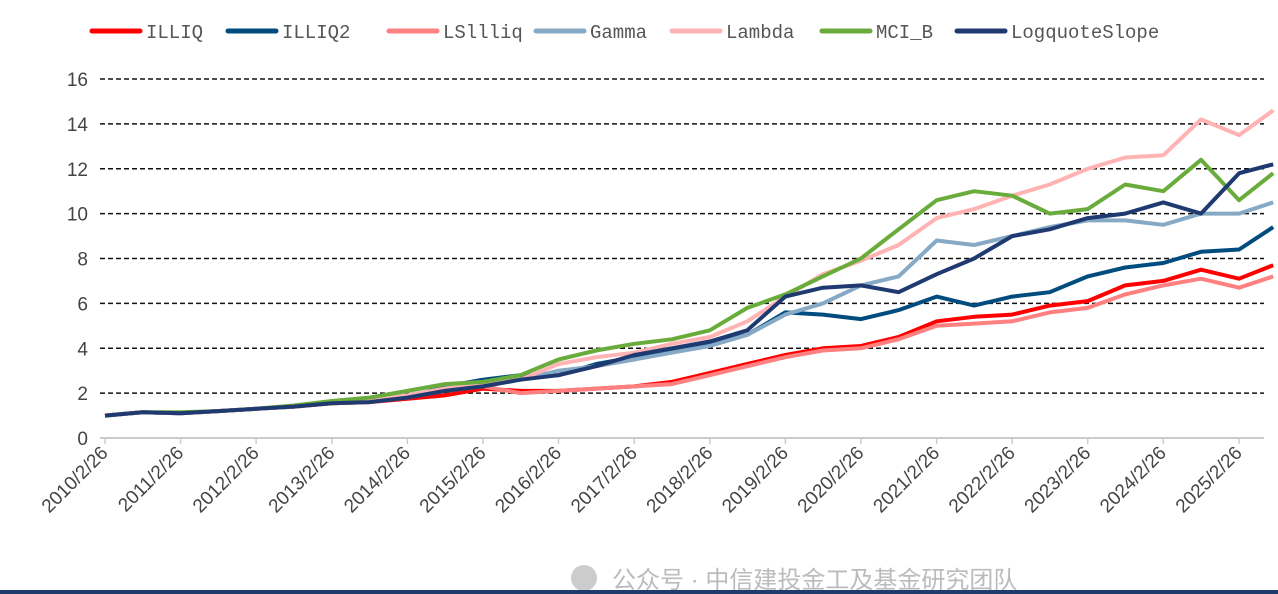  Describe the element at coordinates (904, 33) in the screenshot. I see `legend-label: MCI_B` at that location.